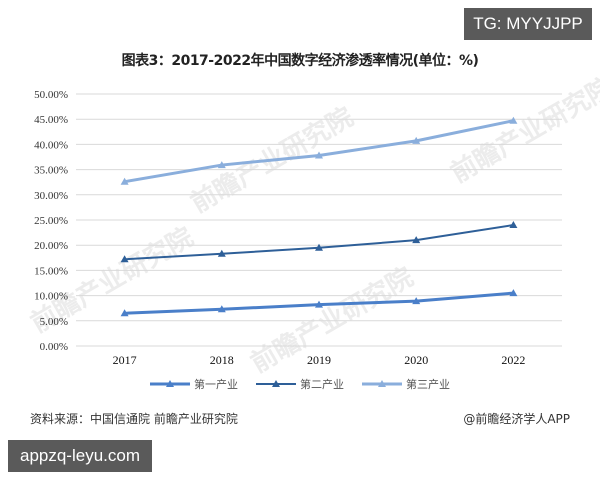 The height and width of the screenshot is (480, 600). I want to click on y-tick-label: 50.00%, so click(51, 95).